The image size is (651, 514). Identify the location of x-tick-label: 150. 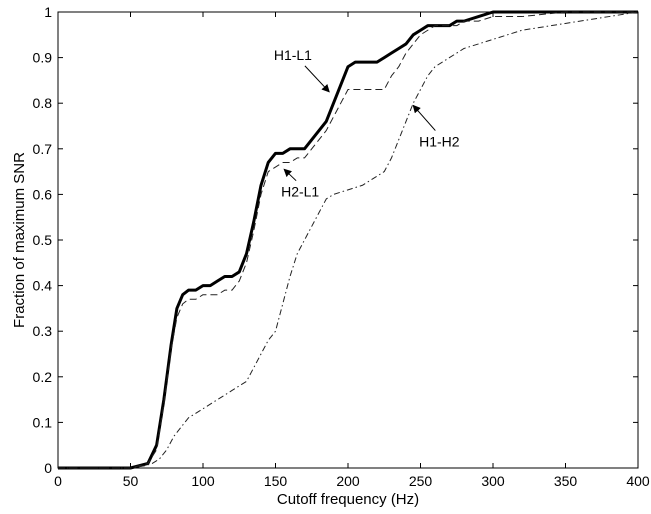
(276, 481).